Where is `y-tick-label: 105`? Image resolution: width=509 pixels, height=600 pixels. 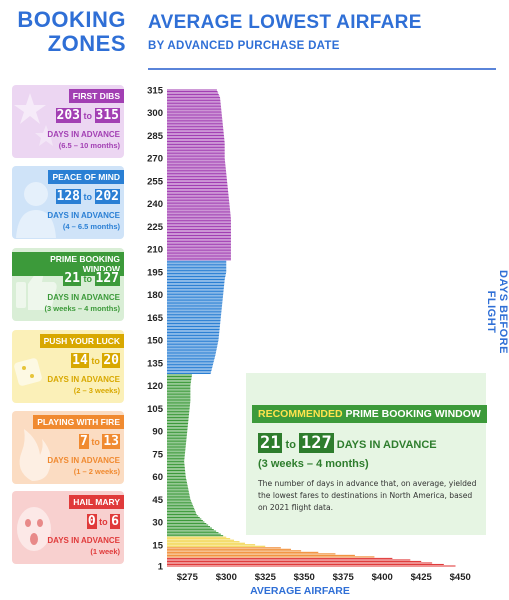
y-tick-label: 105 is located at coordinates (155, 409).